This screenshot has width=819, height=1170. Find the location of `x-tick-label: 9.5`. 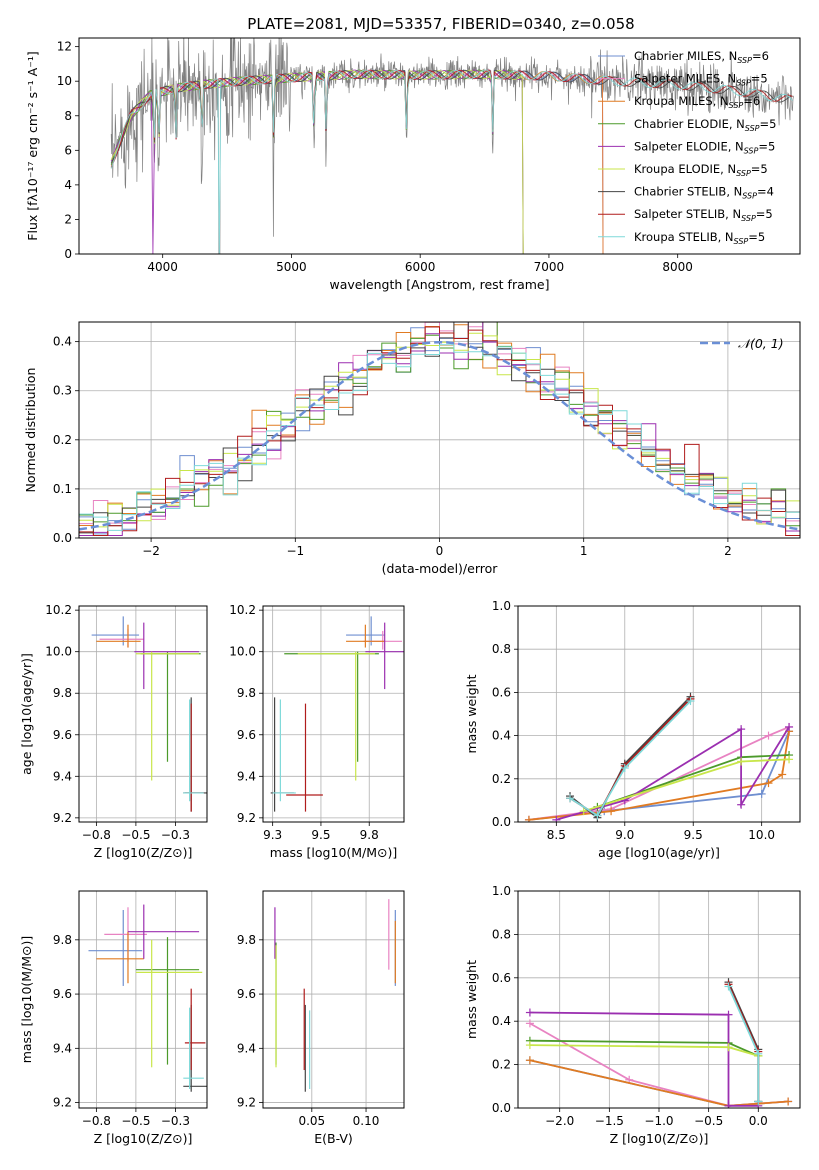

x-tick-label: 9.5 is located at coordinates (693, 835).